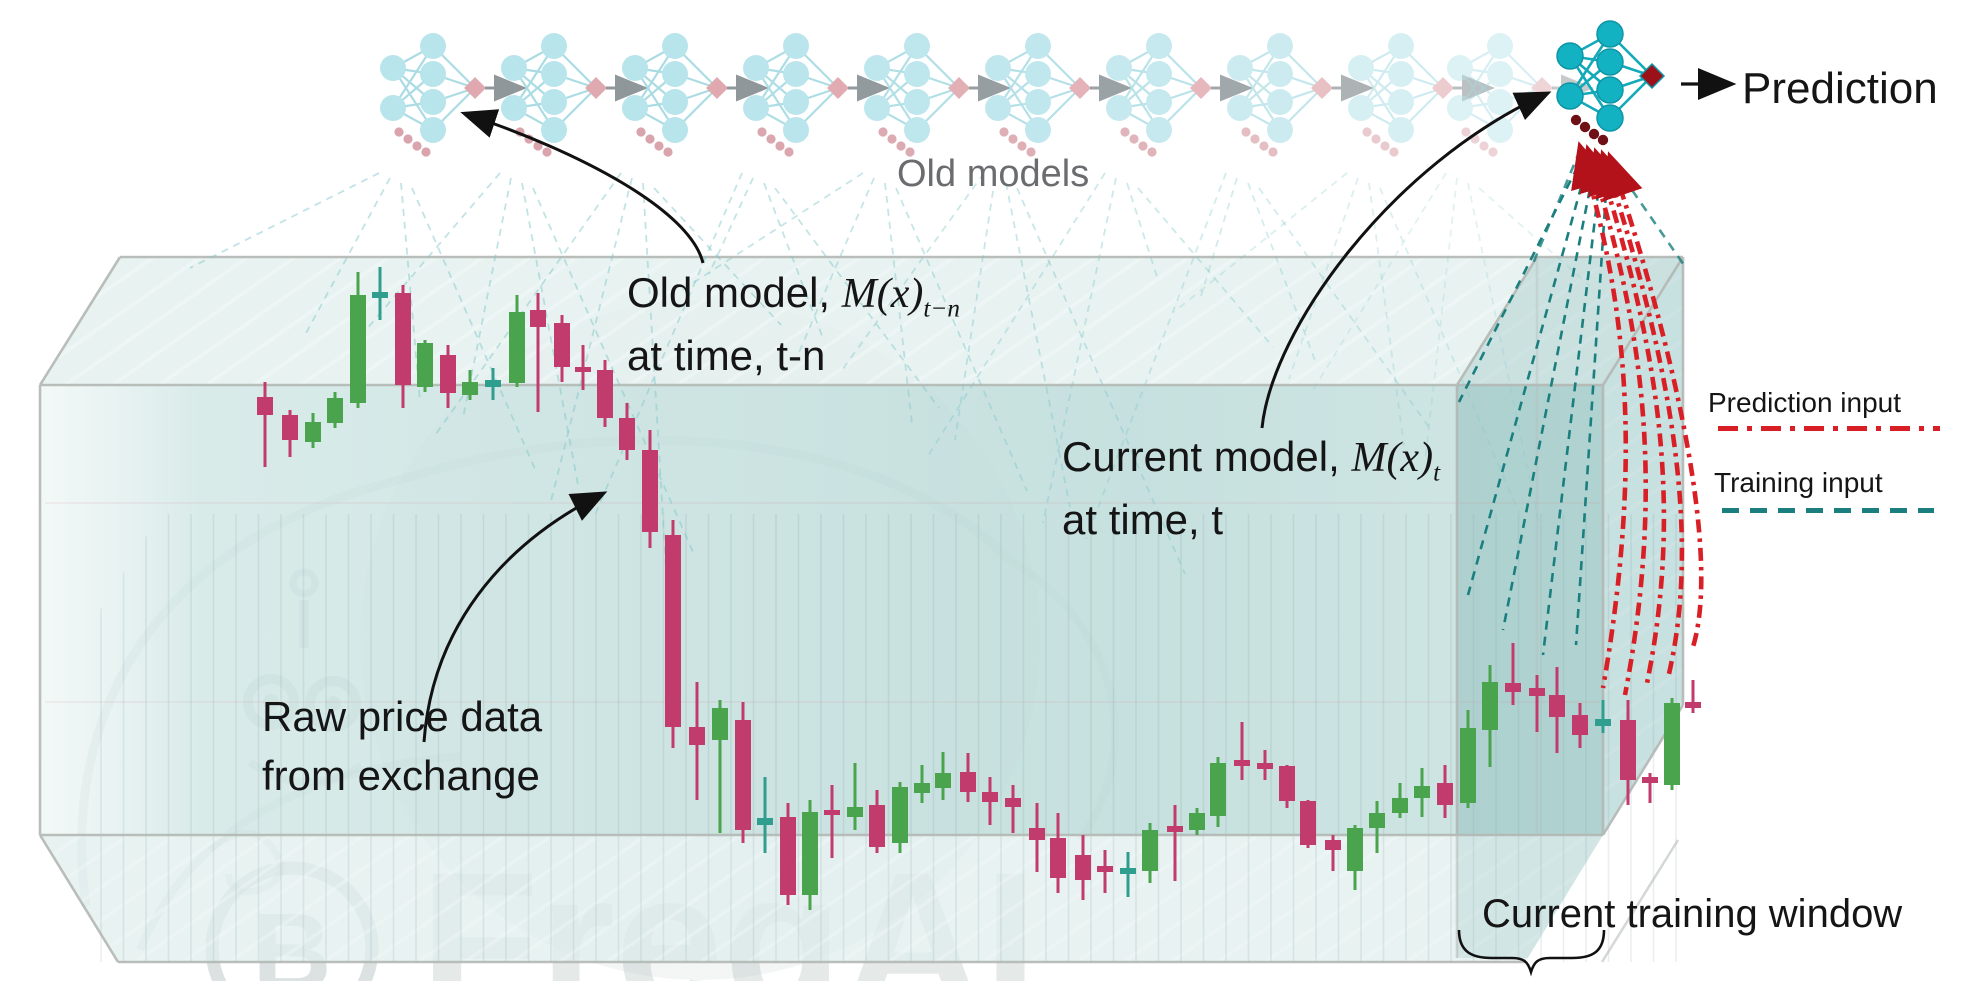  What do you see at coordinates (582, 186) in the screenshot?
I see `old-model-arrow` at bounding box center [582, 186].